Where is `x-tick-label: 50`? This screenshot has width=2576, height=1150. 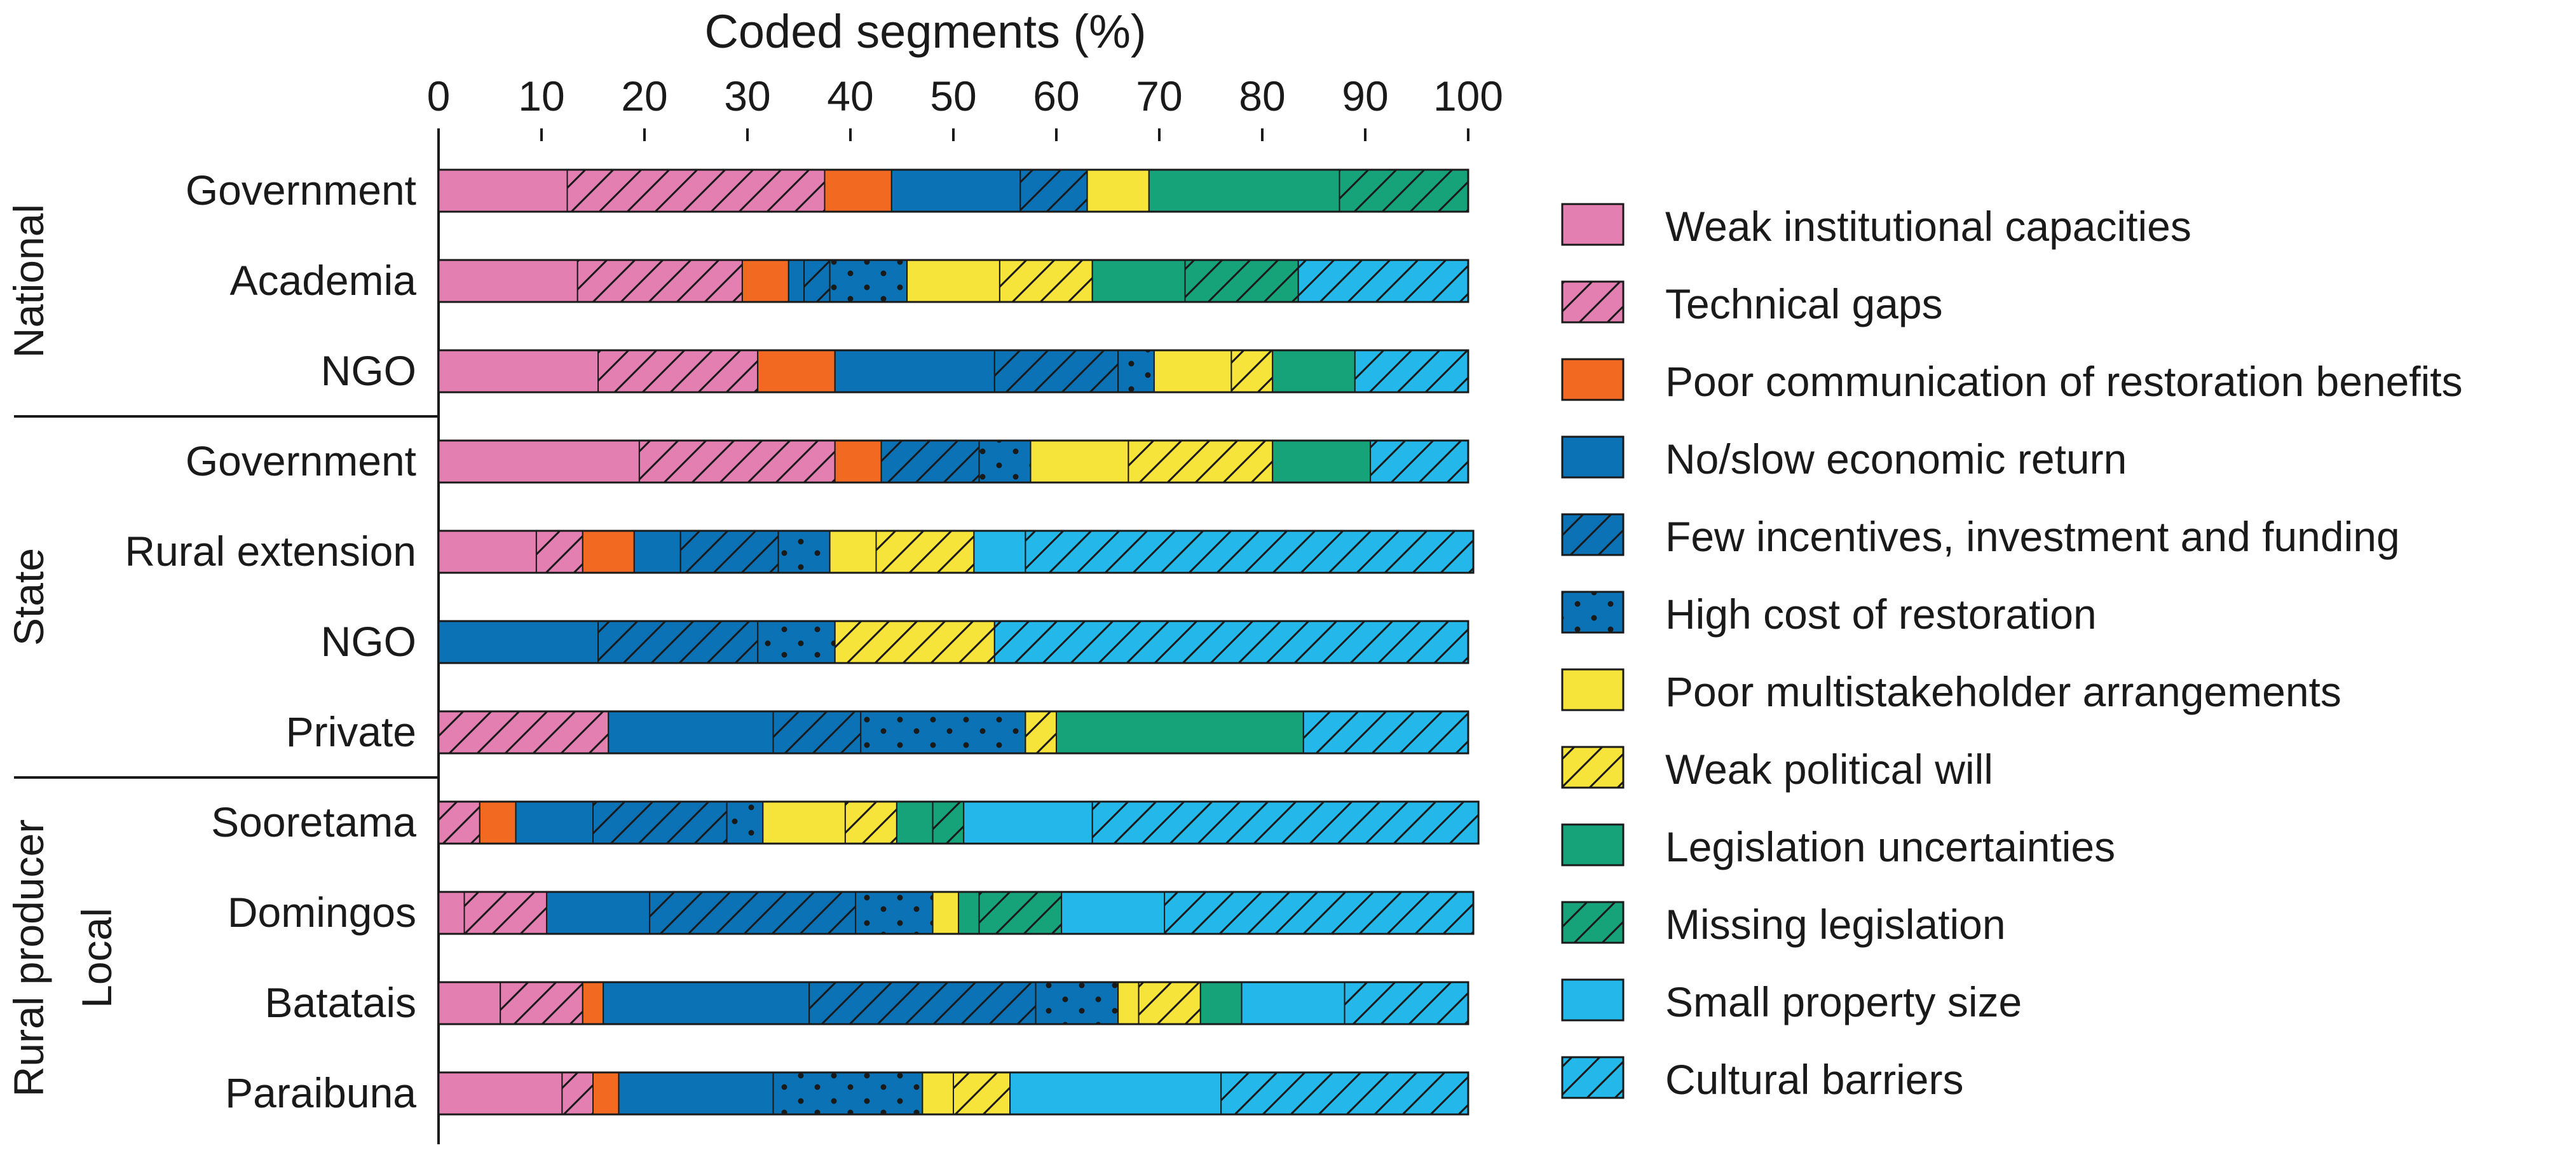 x-tick-label: 50 is located at coordinates (953, 96).